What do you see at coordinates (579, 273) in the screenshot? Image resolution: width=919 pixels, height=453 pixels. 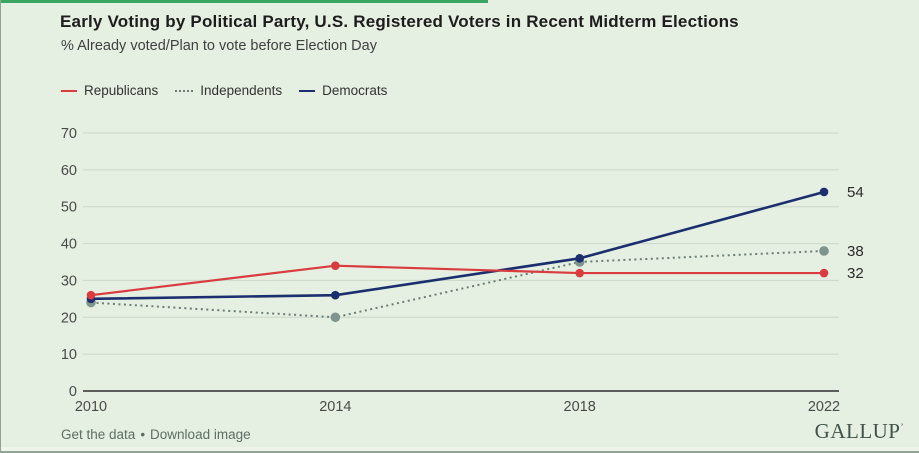 I see `data-point-republicans-2018` at bounding box center [579, 273].